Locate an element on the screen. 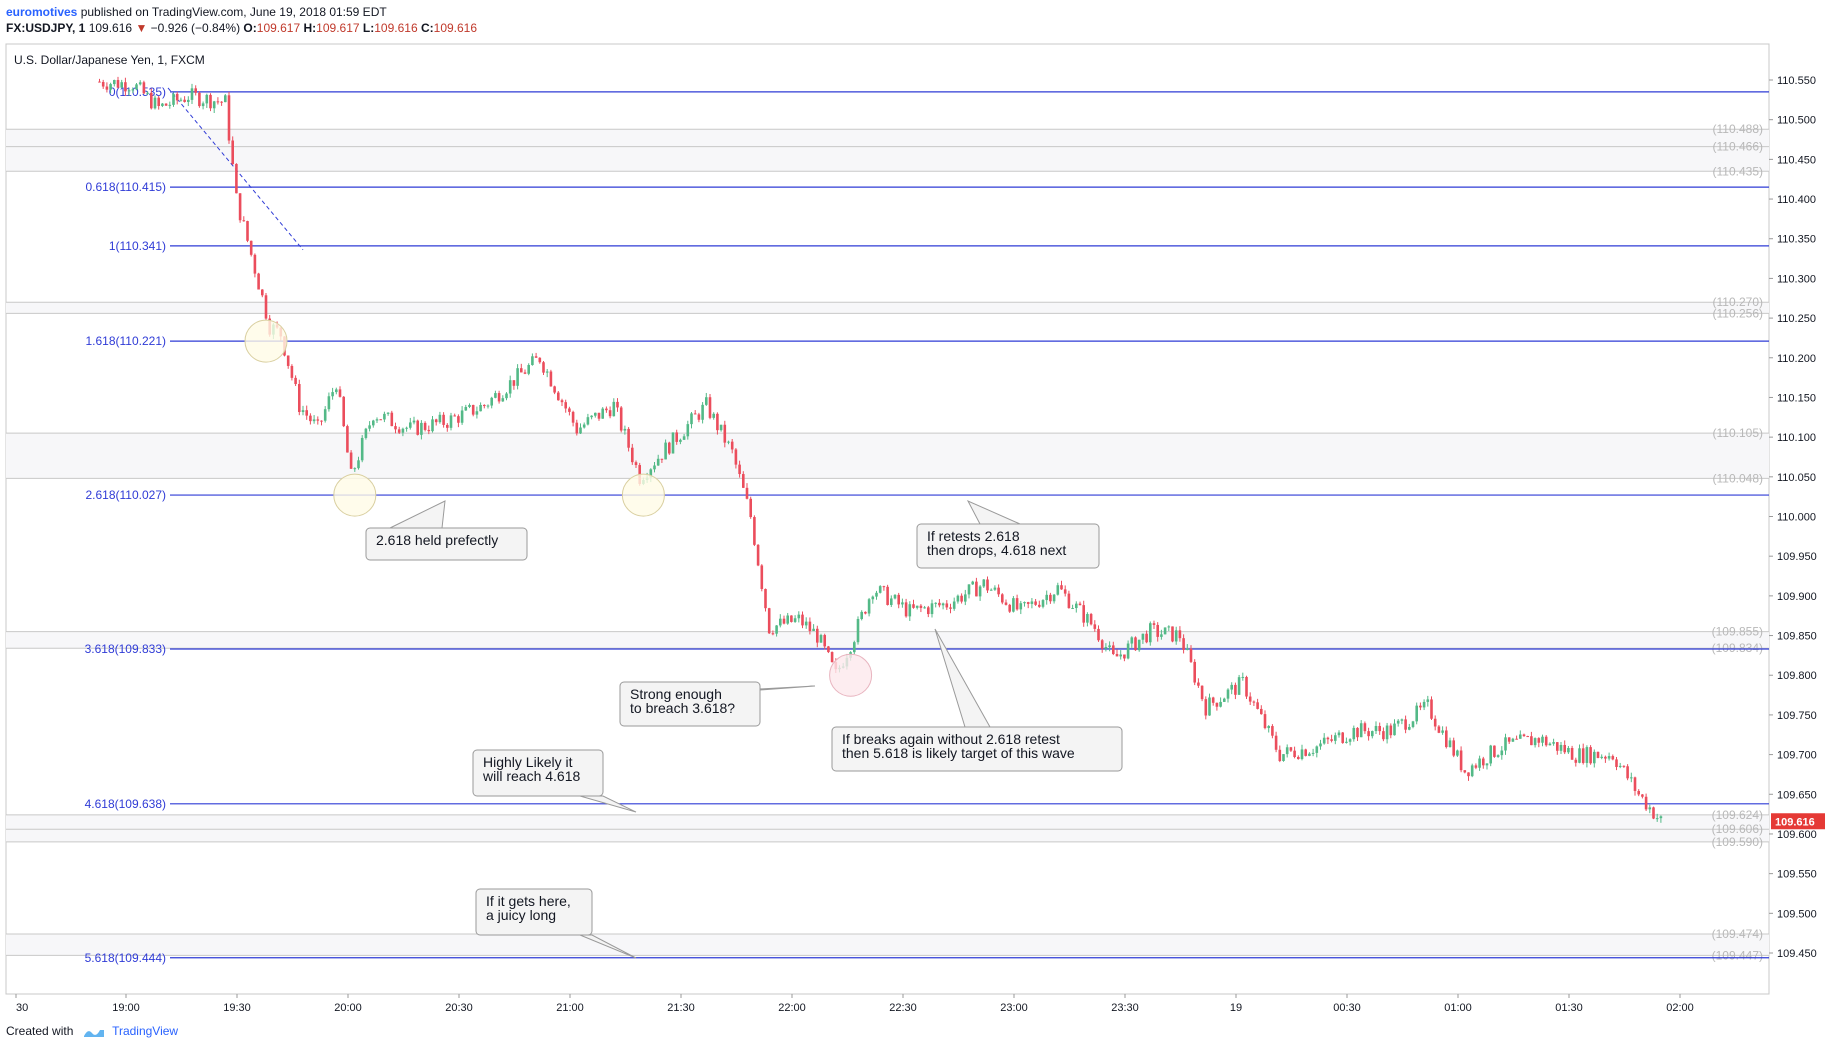 This screenshot has height=1049, width=1828. tradingview-link: TradingView is located at coordinates (145, 1031).